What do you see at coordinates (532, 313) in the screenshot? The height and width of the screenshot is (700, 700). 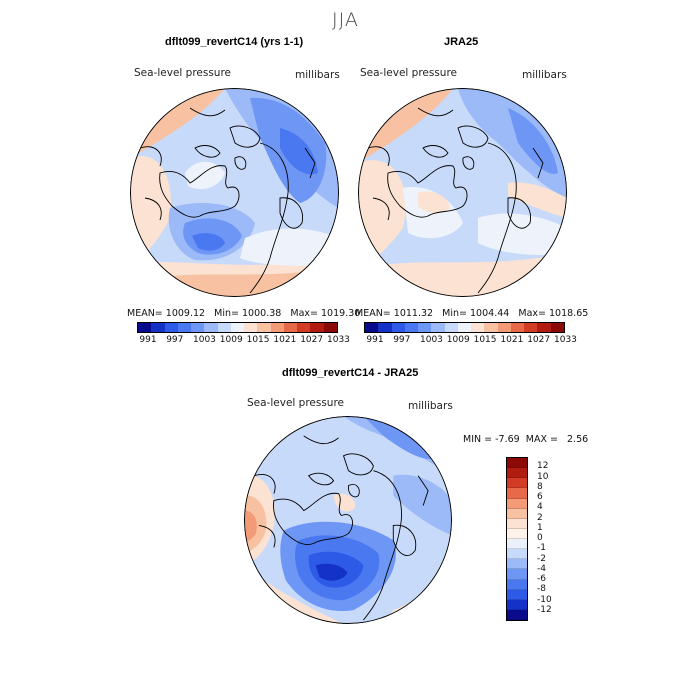 I see `obs-max-label: Max=` at bounding box center [532, 313].